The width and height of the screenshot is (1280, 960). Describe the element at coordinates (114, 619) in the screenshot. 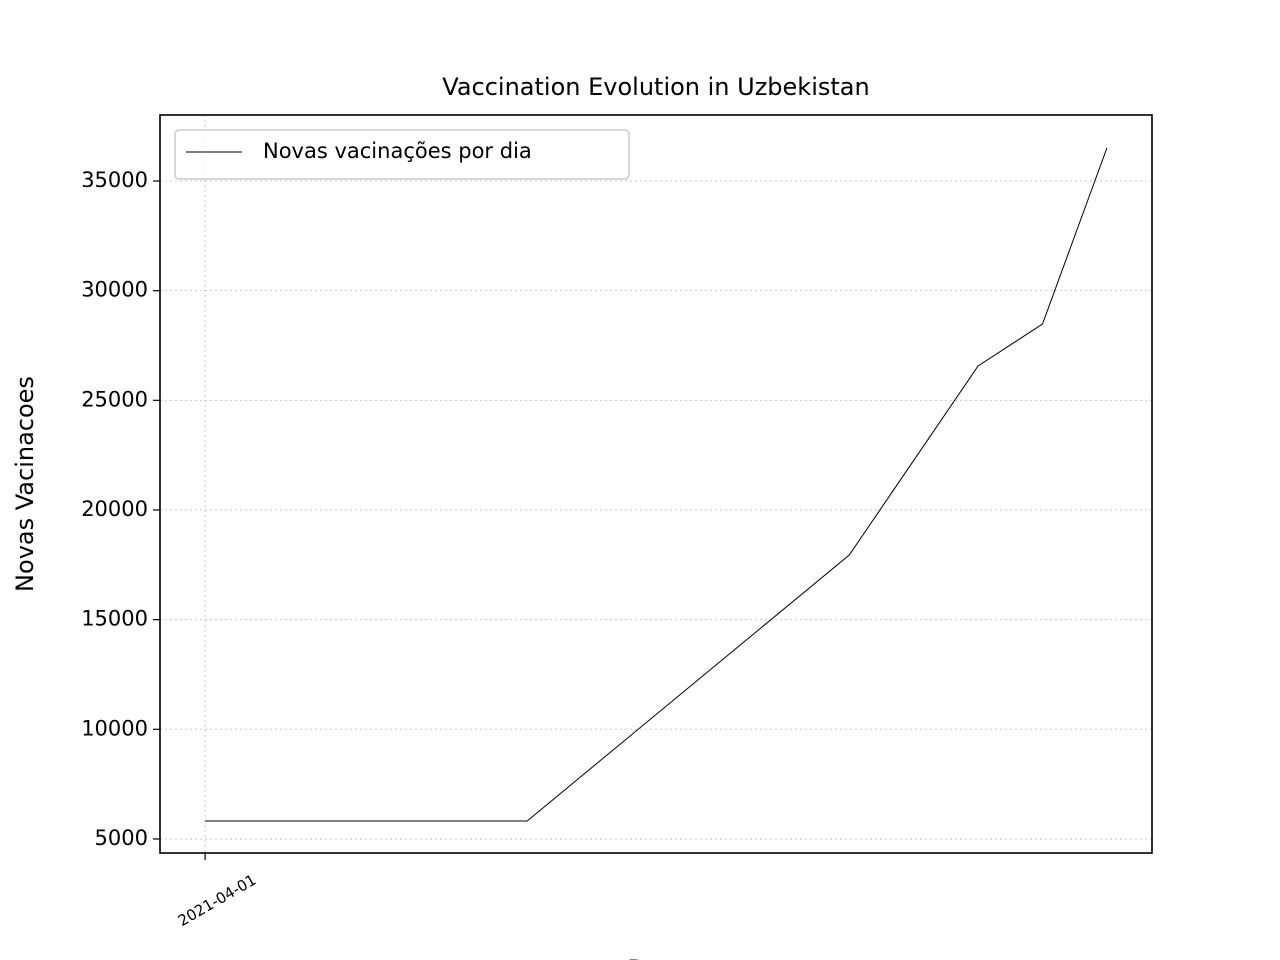

I see `y-tick-label: 15000` at that location.